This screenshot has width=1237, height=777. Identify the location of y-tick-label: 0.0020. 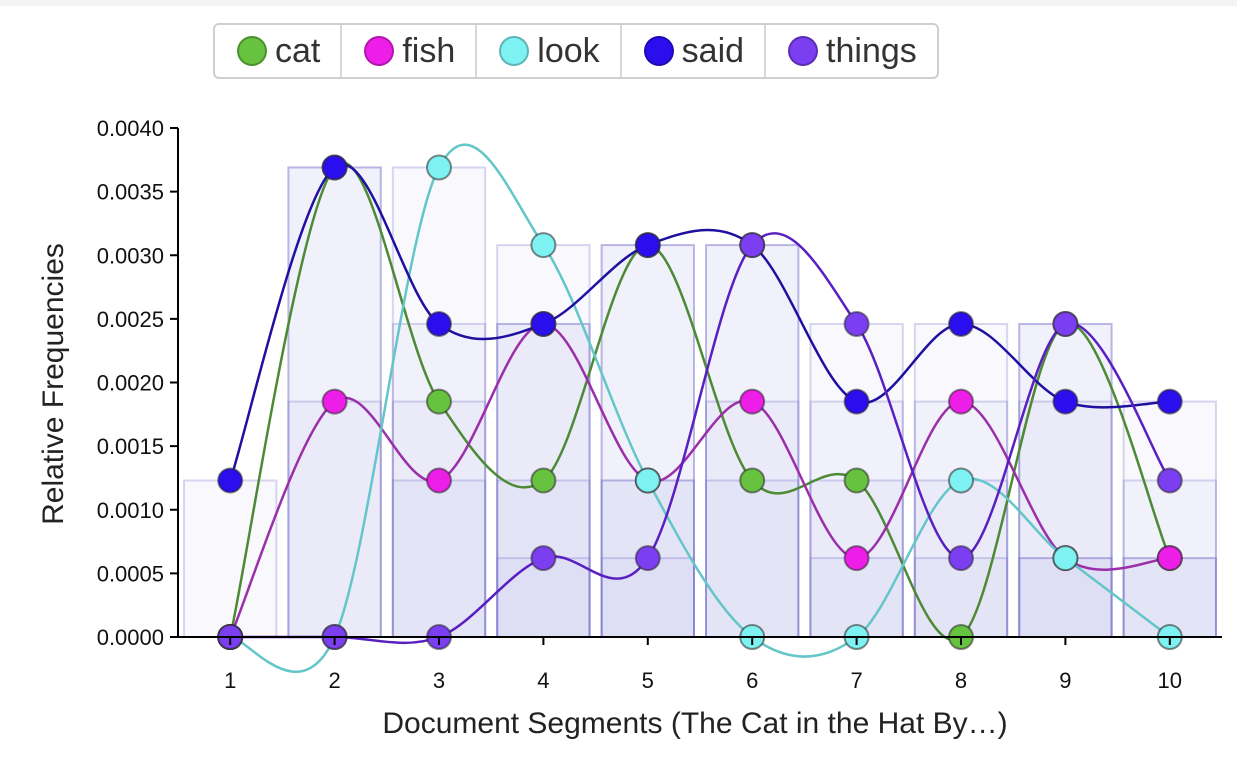
(130, 383).